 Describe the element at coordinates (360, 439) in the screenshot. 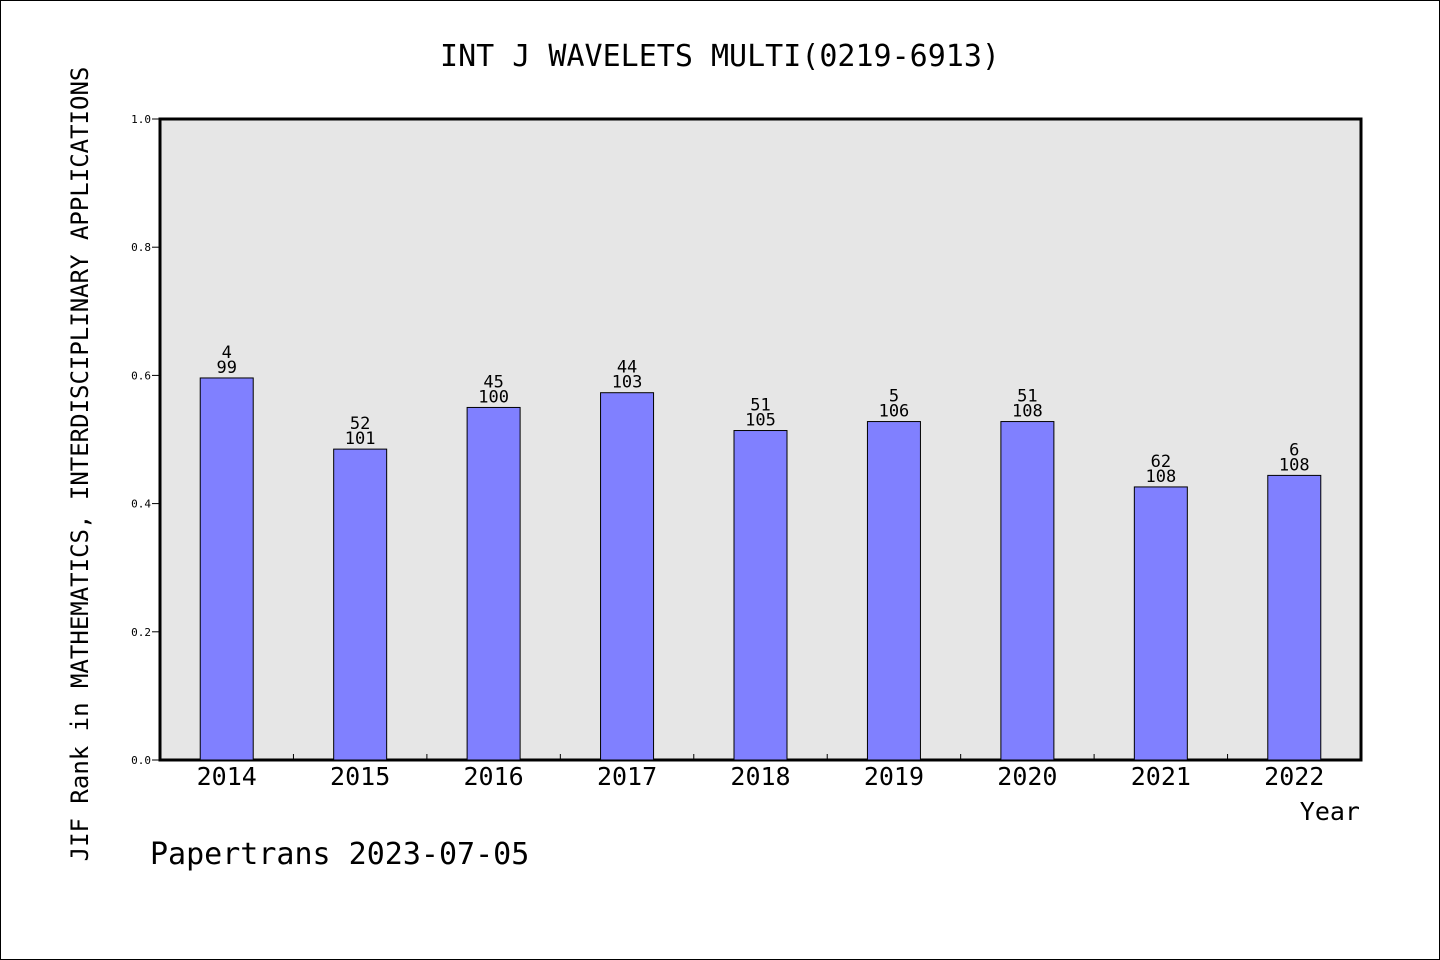

I see `bar-total-label: 101` at that location.